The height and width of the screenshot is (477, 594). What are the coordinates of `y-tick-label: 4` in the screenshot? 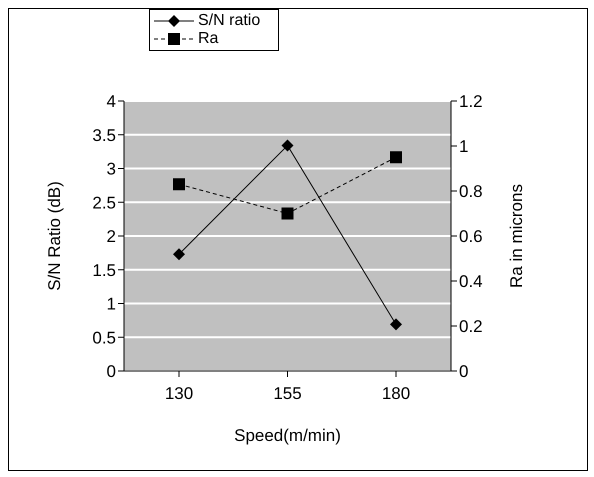 It's located at (111, 102).